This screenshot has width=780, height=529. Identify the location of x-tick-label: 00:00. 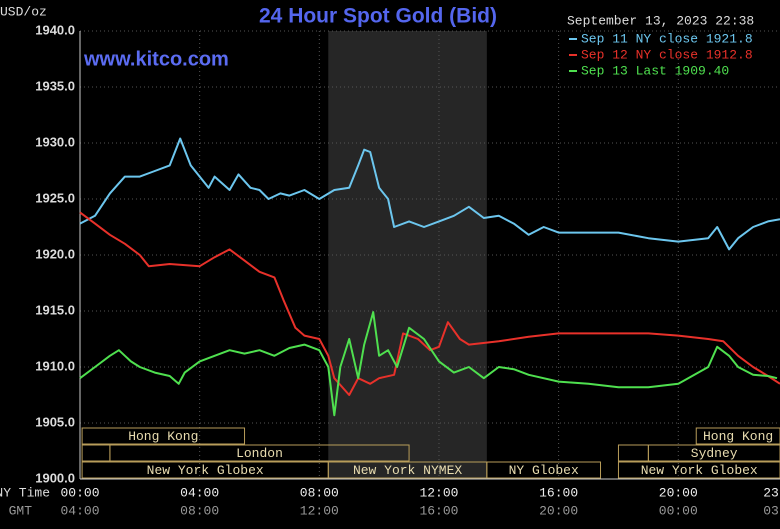
(79, 492).